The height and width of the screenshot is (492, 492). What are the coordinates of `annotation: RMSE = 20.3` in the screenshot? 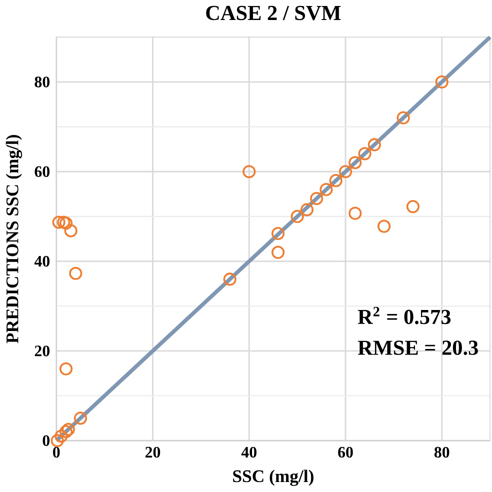 It's located at (418, 348).